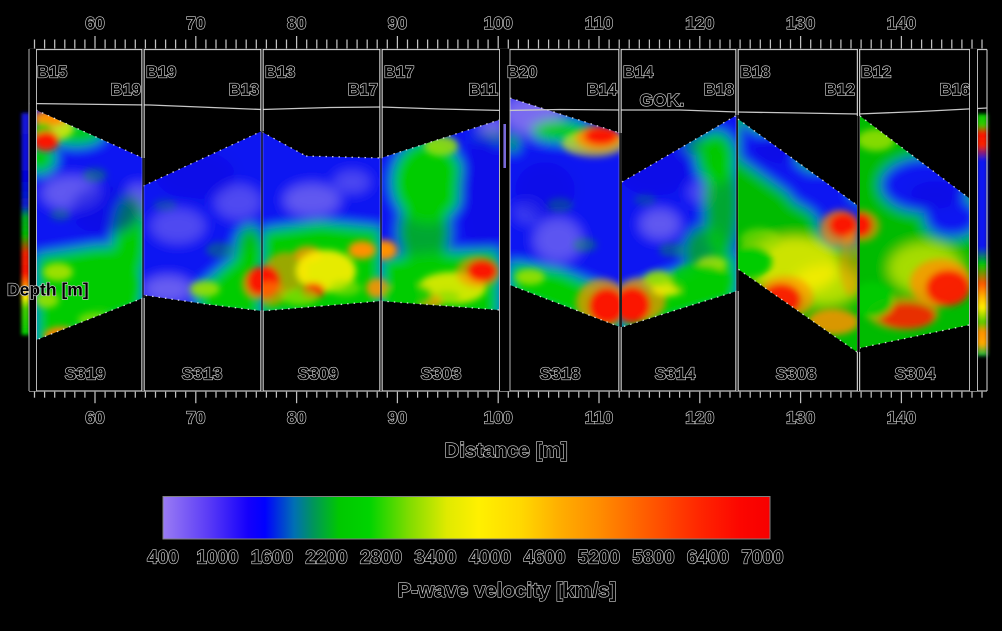 This screenshot has height=631, width=1002. What do you see at coordinates (544, 558) in the screenshot?
I see `svg-text: 4600` at bounding box center [544, 558].